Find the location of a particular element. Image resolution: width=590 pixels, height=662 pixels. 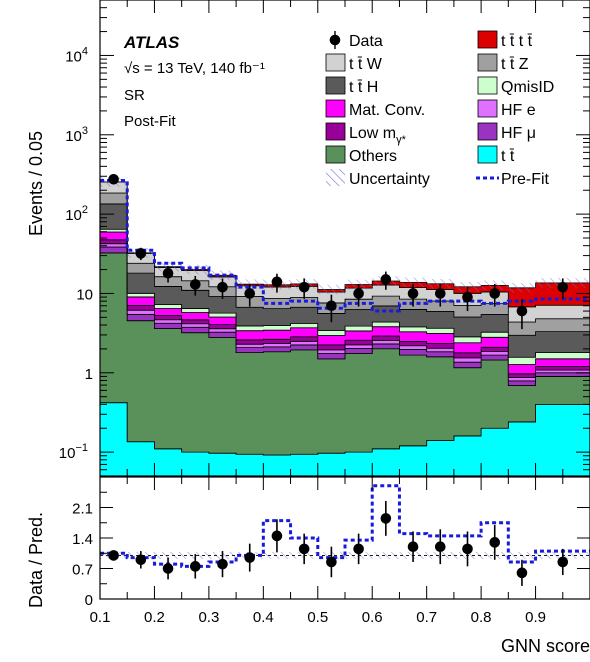

ratio-y-tick-label: 0.7 is located at coordinates (82, 570).